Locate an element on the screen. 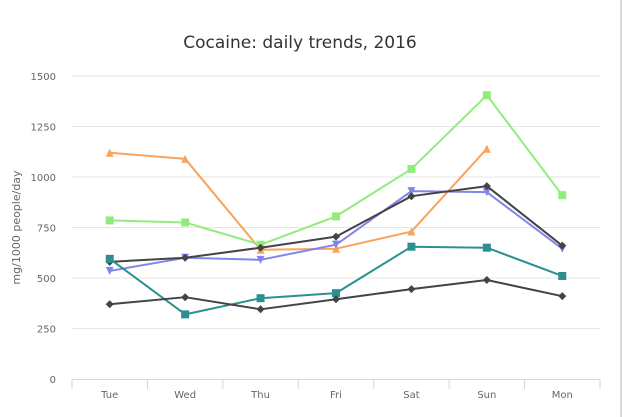 The width and height of the screenshot is (627, 417). y-tick-label: 1500 is located at coordinates (43, 77).